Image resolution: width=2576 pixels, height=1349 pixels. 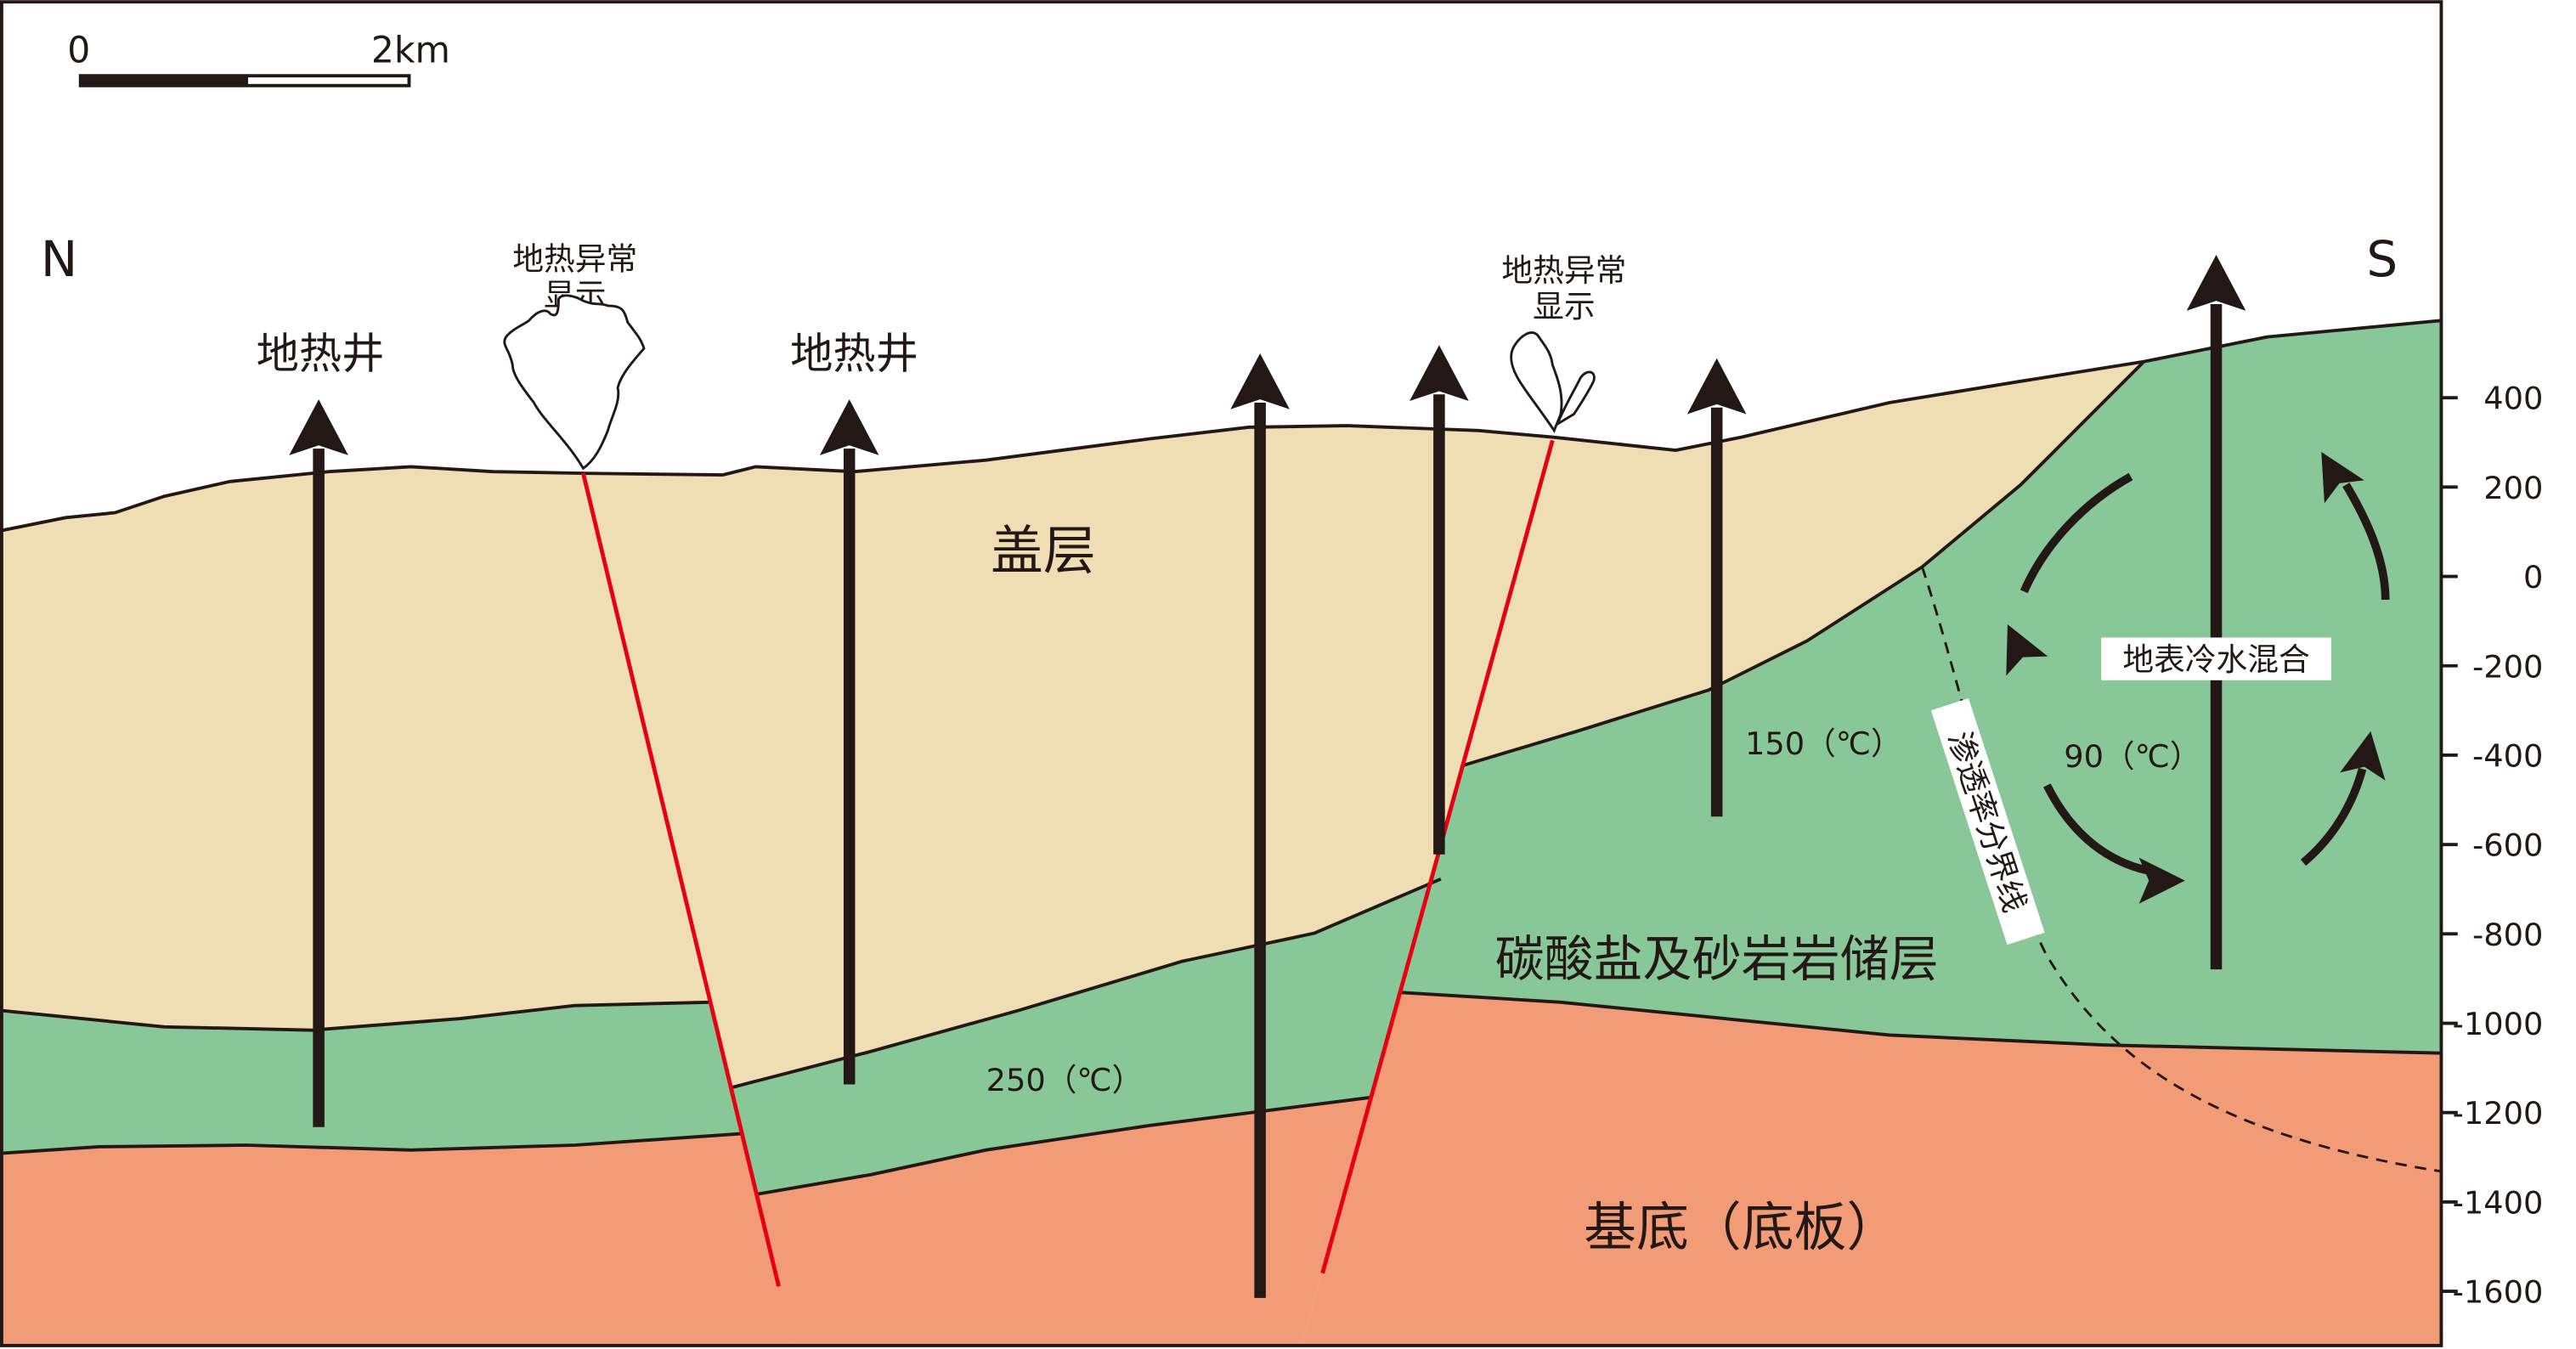 I want to click on reservoir-layer, so click(x=371, y=1078).